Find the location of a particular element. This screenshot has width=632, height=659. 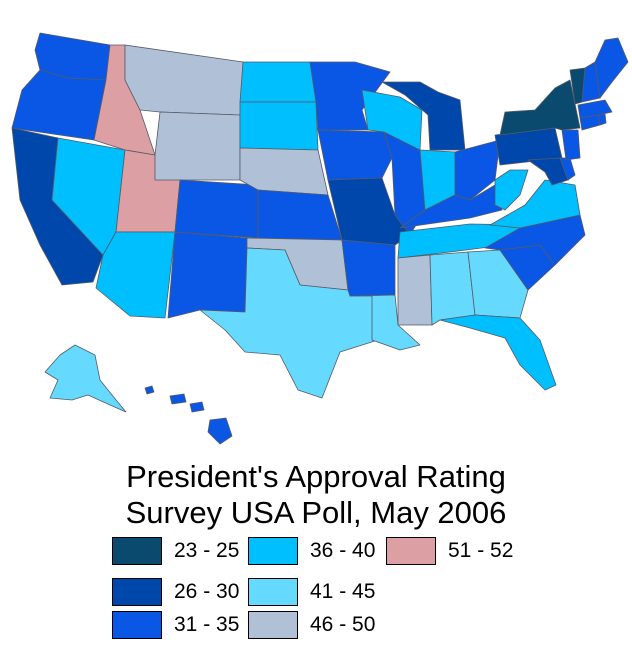

state-AR is located at coordinates (368, 268).